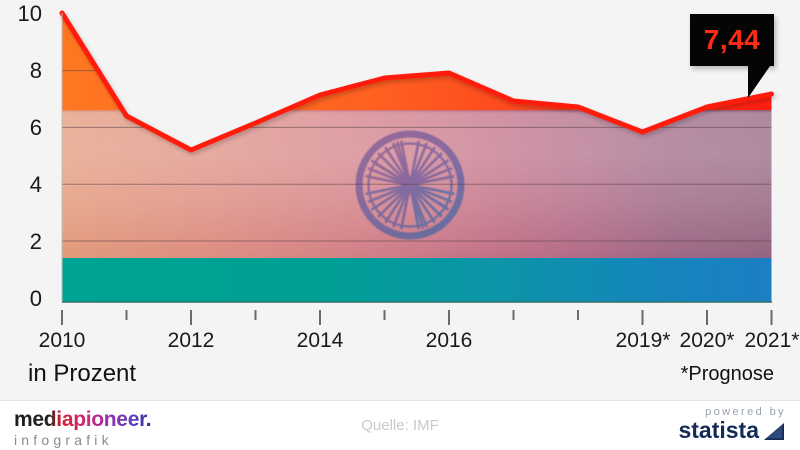 This screenshot has width=800, height=450. I want to click on x-tick-2016: 2016, so click(449, 340).